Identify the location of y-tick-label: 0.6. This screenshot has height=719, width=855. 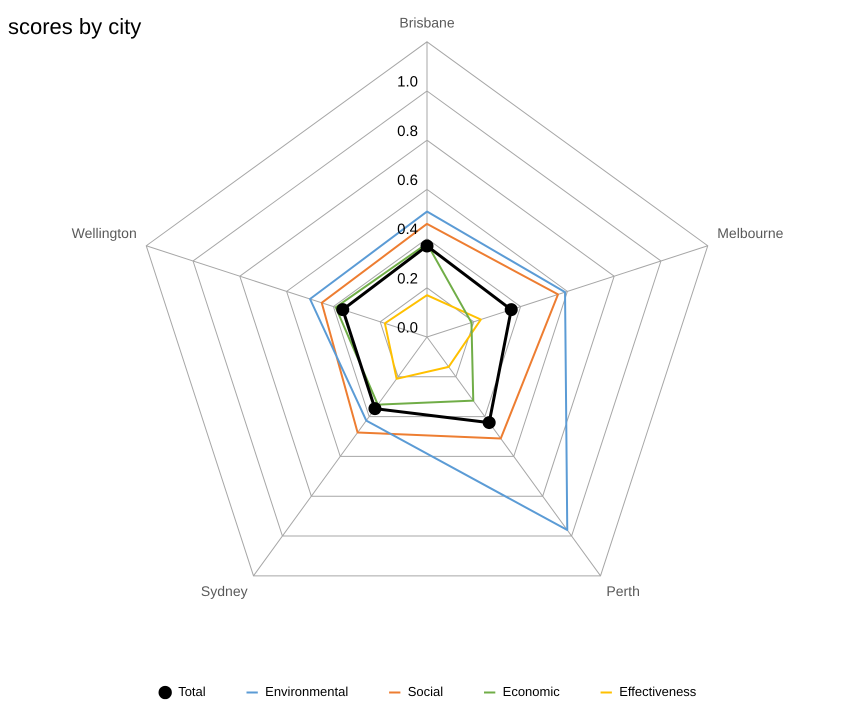
(407, 181).